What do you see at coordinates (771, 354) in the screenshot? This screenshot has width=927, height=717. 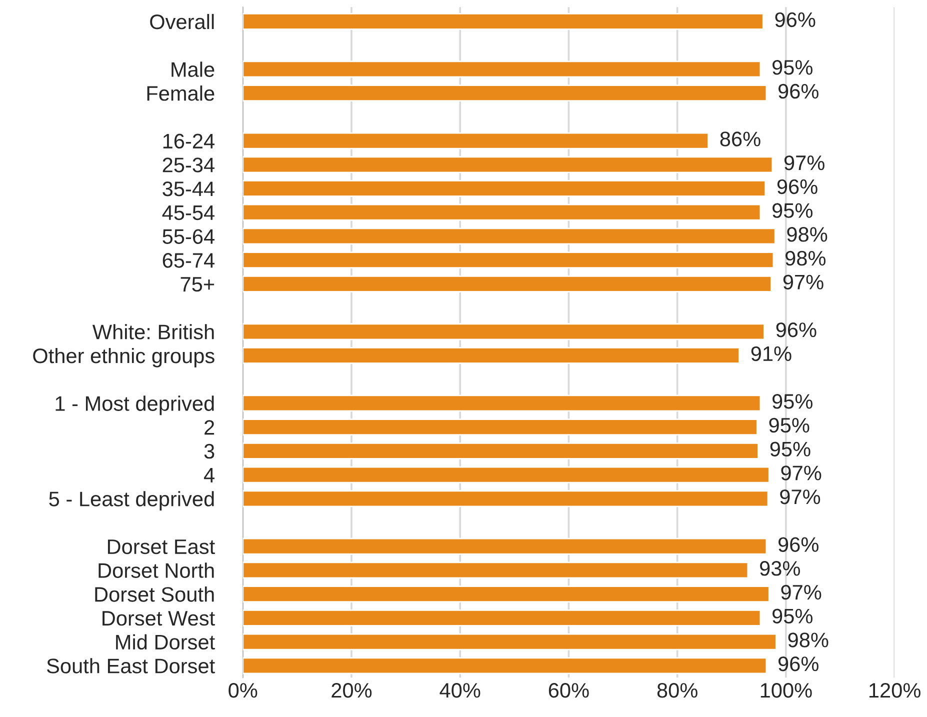 I see `data-label: 91%` at bounding box center [771, 354].